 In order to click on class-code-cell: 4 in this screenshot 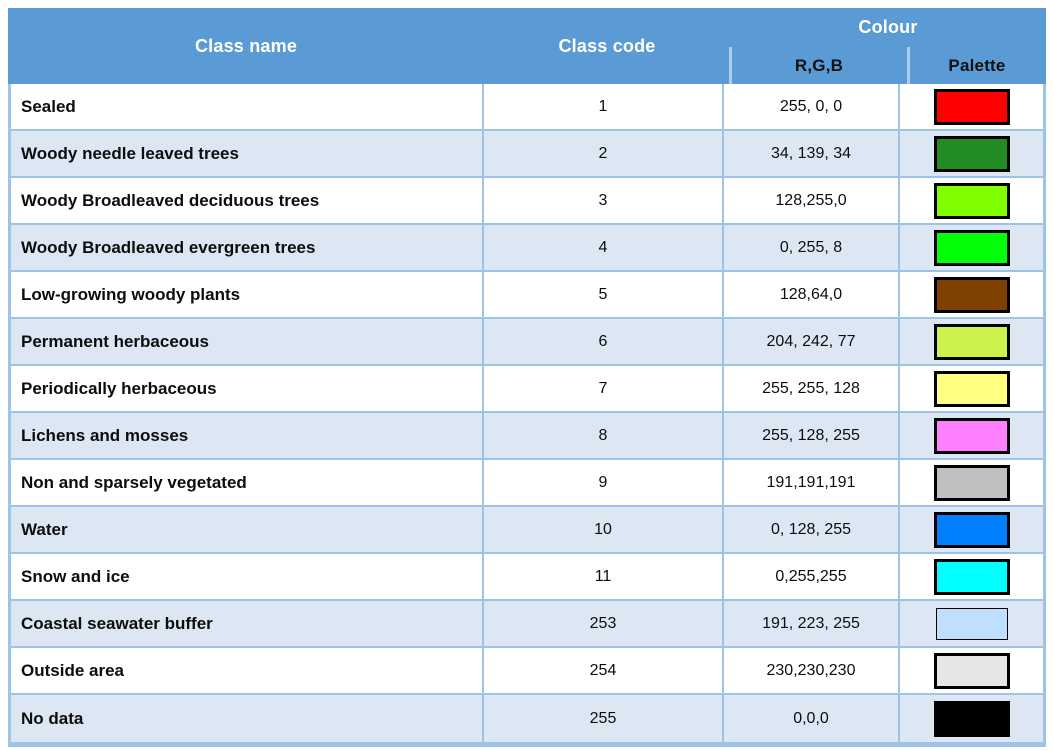, I will do `click(604, 247)`.